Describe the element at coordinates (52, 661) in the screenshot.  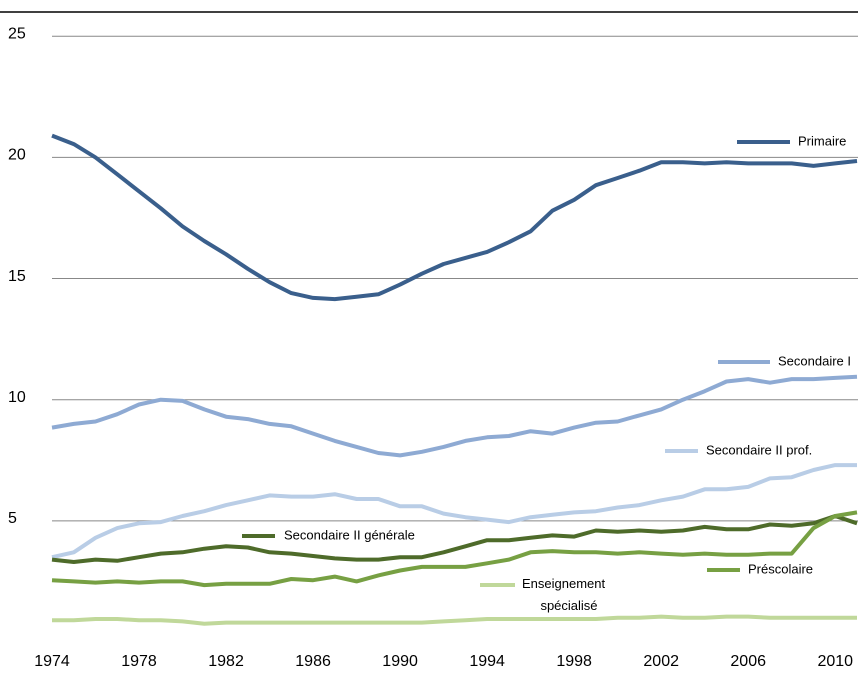
I see `x-tick-label: 1974` at that location.